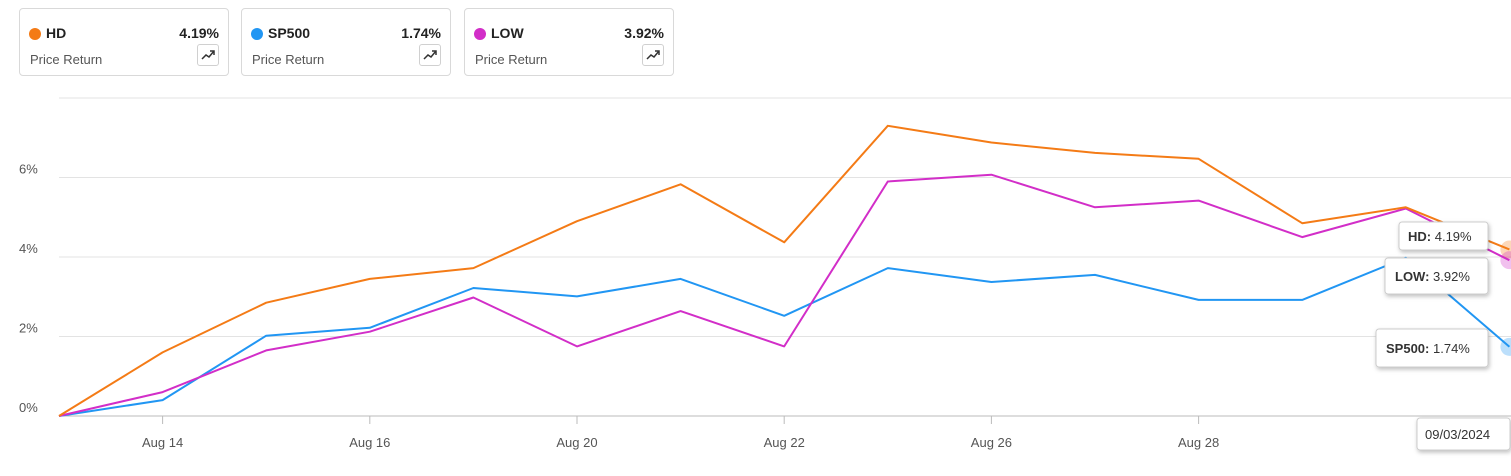 The width and height of the screenshot is (1511, 476). I want to click on legend-name-sp500: SP500, so click(289, 33).